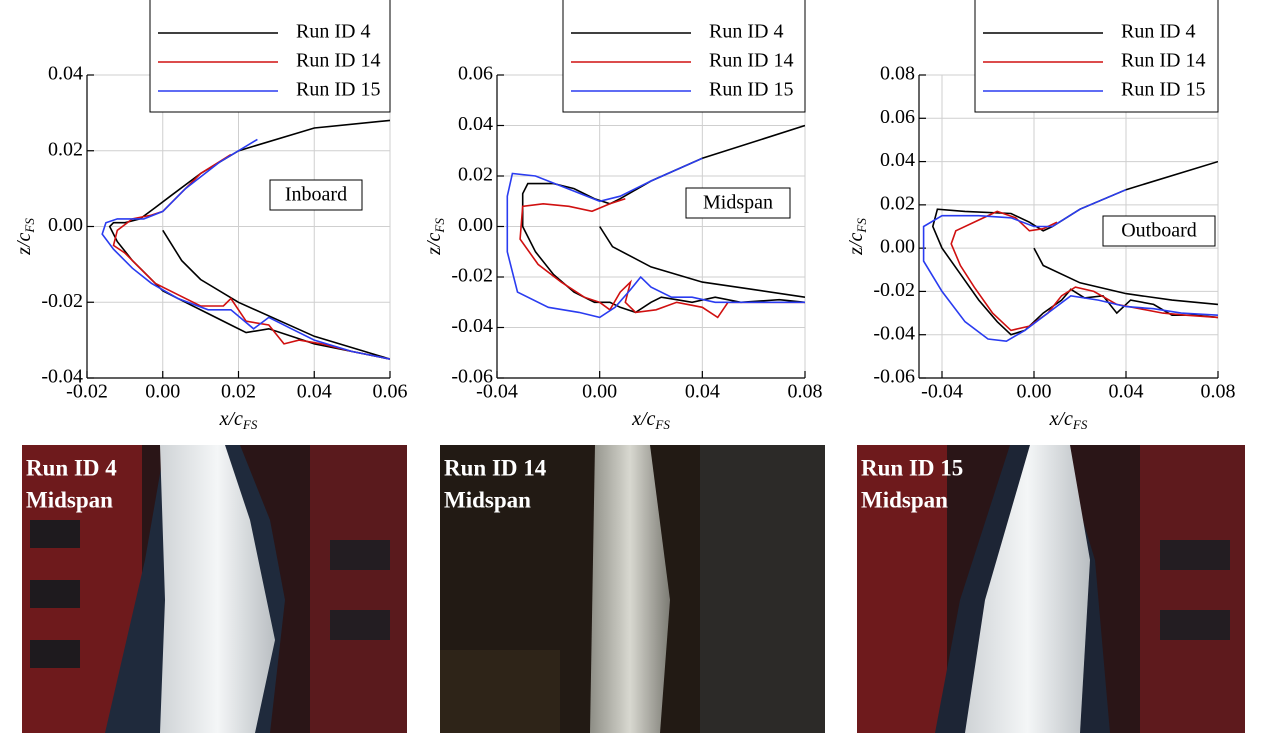 The height and width of the screenshot is (733, 1268). I want to click on annotation: Outboard, so click(1159, 231).